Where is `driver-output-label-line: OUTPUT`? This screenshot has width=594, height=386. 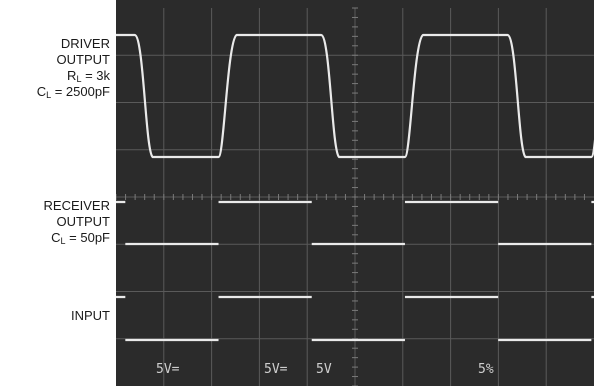
driver-output-label-line: OUTPUT is located at coordinates (83, 59).